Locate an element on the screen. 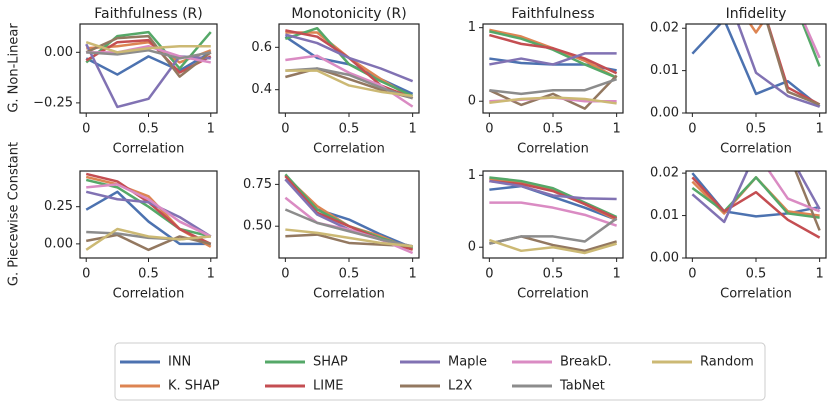 This screenshot has height=409, width=830. y-tick-label: 0.50 is located at coordinates (257, 226).